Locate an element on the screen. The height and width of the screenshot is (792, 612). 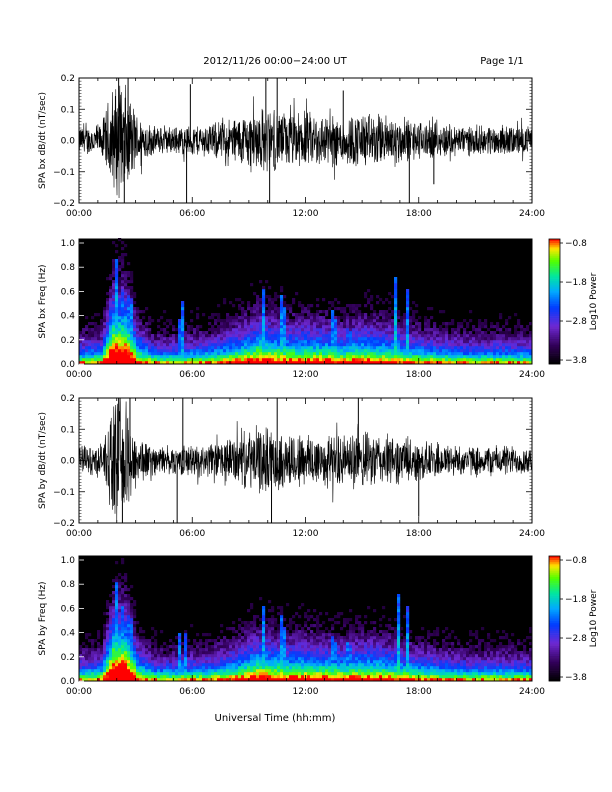
y-axis-label: SPA bx dB/dt (nT/sec) is located at coordinates (43, 140).